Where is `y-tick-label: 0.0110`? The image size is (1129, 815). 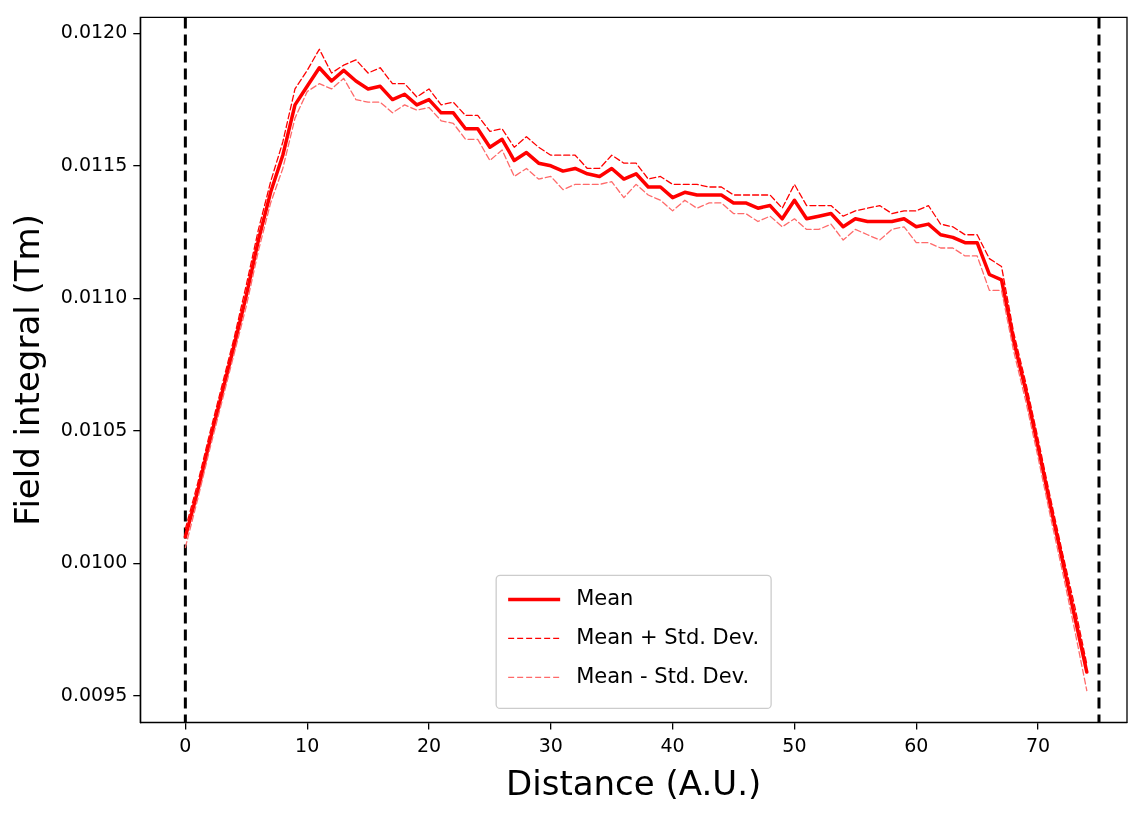 y-tick-label: 0.0110 is located at coordinates (94, 296).